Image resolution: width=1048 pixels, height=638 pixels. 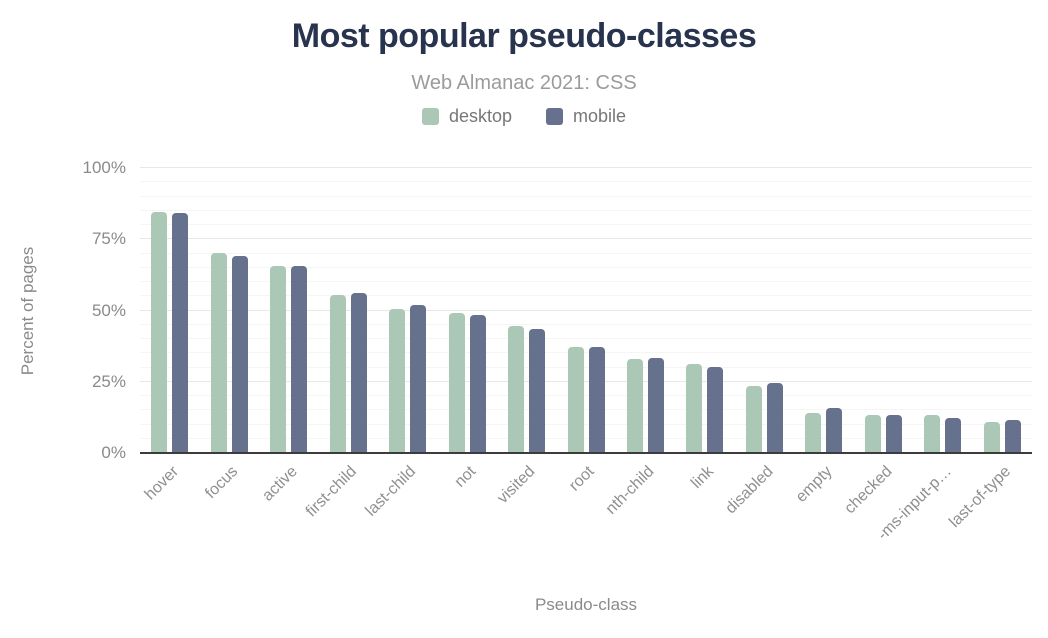 I want to click on bar-desktop-empty, so click(x=813, y=433).